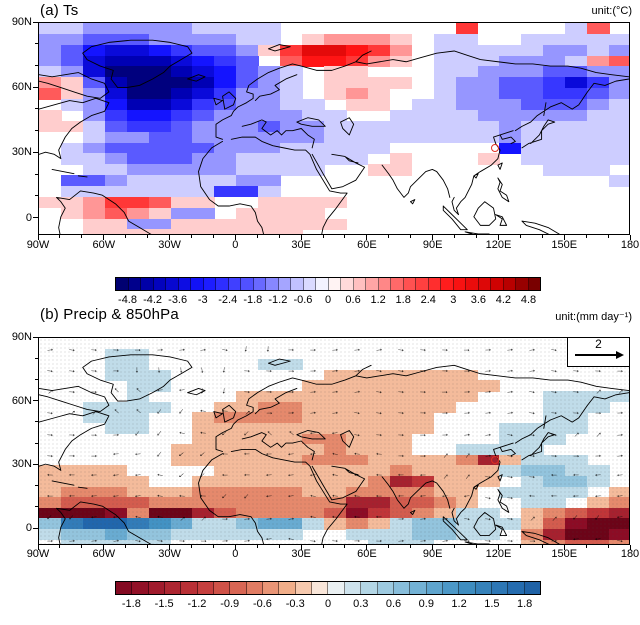  Describe the element at coordinates (426, 604) in the screenshot. I see `colorbar-tick-label: 0.9` at that location.